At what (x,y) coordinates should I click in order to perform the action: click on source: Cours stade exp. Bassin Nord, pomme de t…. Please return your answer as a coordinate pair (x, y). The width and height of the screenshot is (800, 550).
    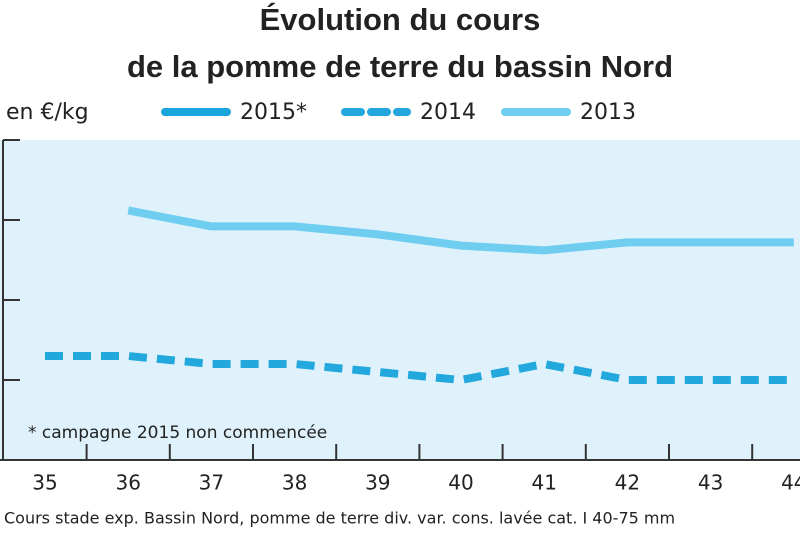
    Looking at the image, I should click on (339, 518).